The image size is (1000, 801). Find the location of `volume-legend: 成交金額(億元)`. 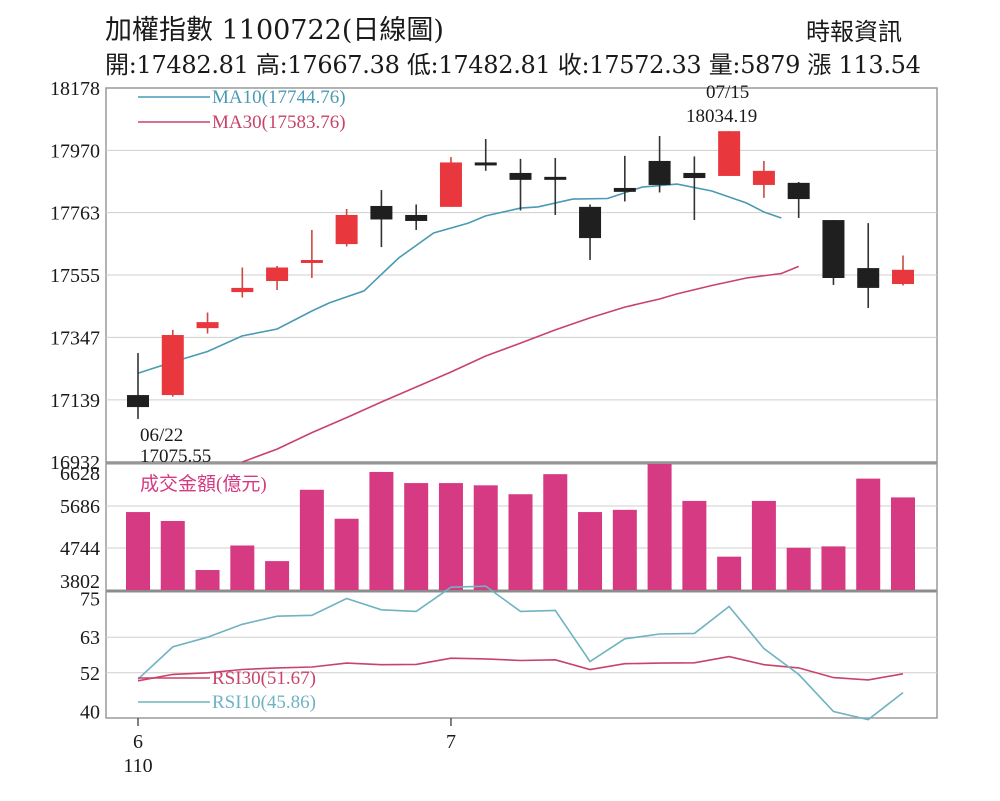

volume-legend: 成交金額(億元) is located at coordinates (203, 484).